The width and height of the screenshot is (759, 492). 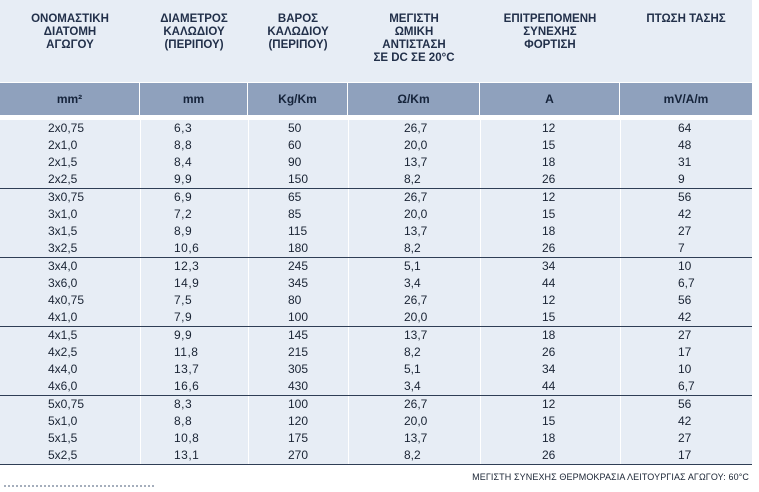 I want to click on table-row: 4x1,5 9,9 145 13,7 18 27, so click(x=376, y=335).